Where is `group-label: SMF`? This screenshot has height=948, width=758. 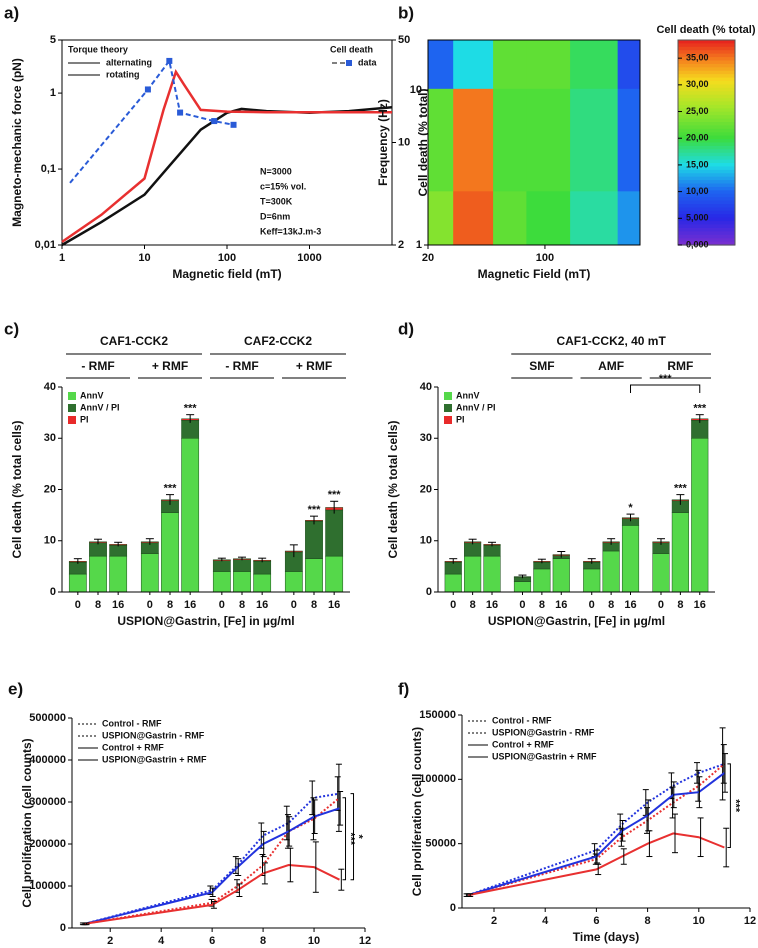
group-label: SMF is located at coordinates (541, 366).